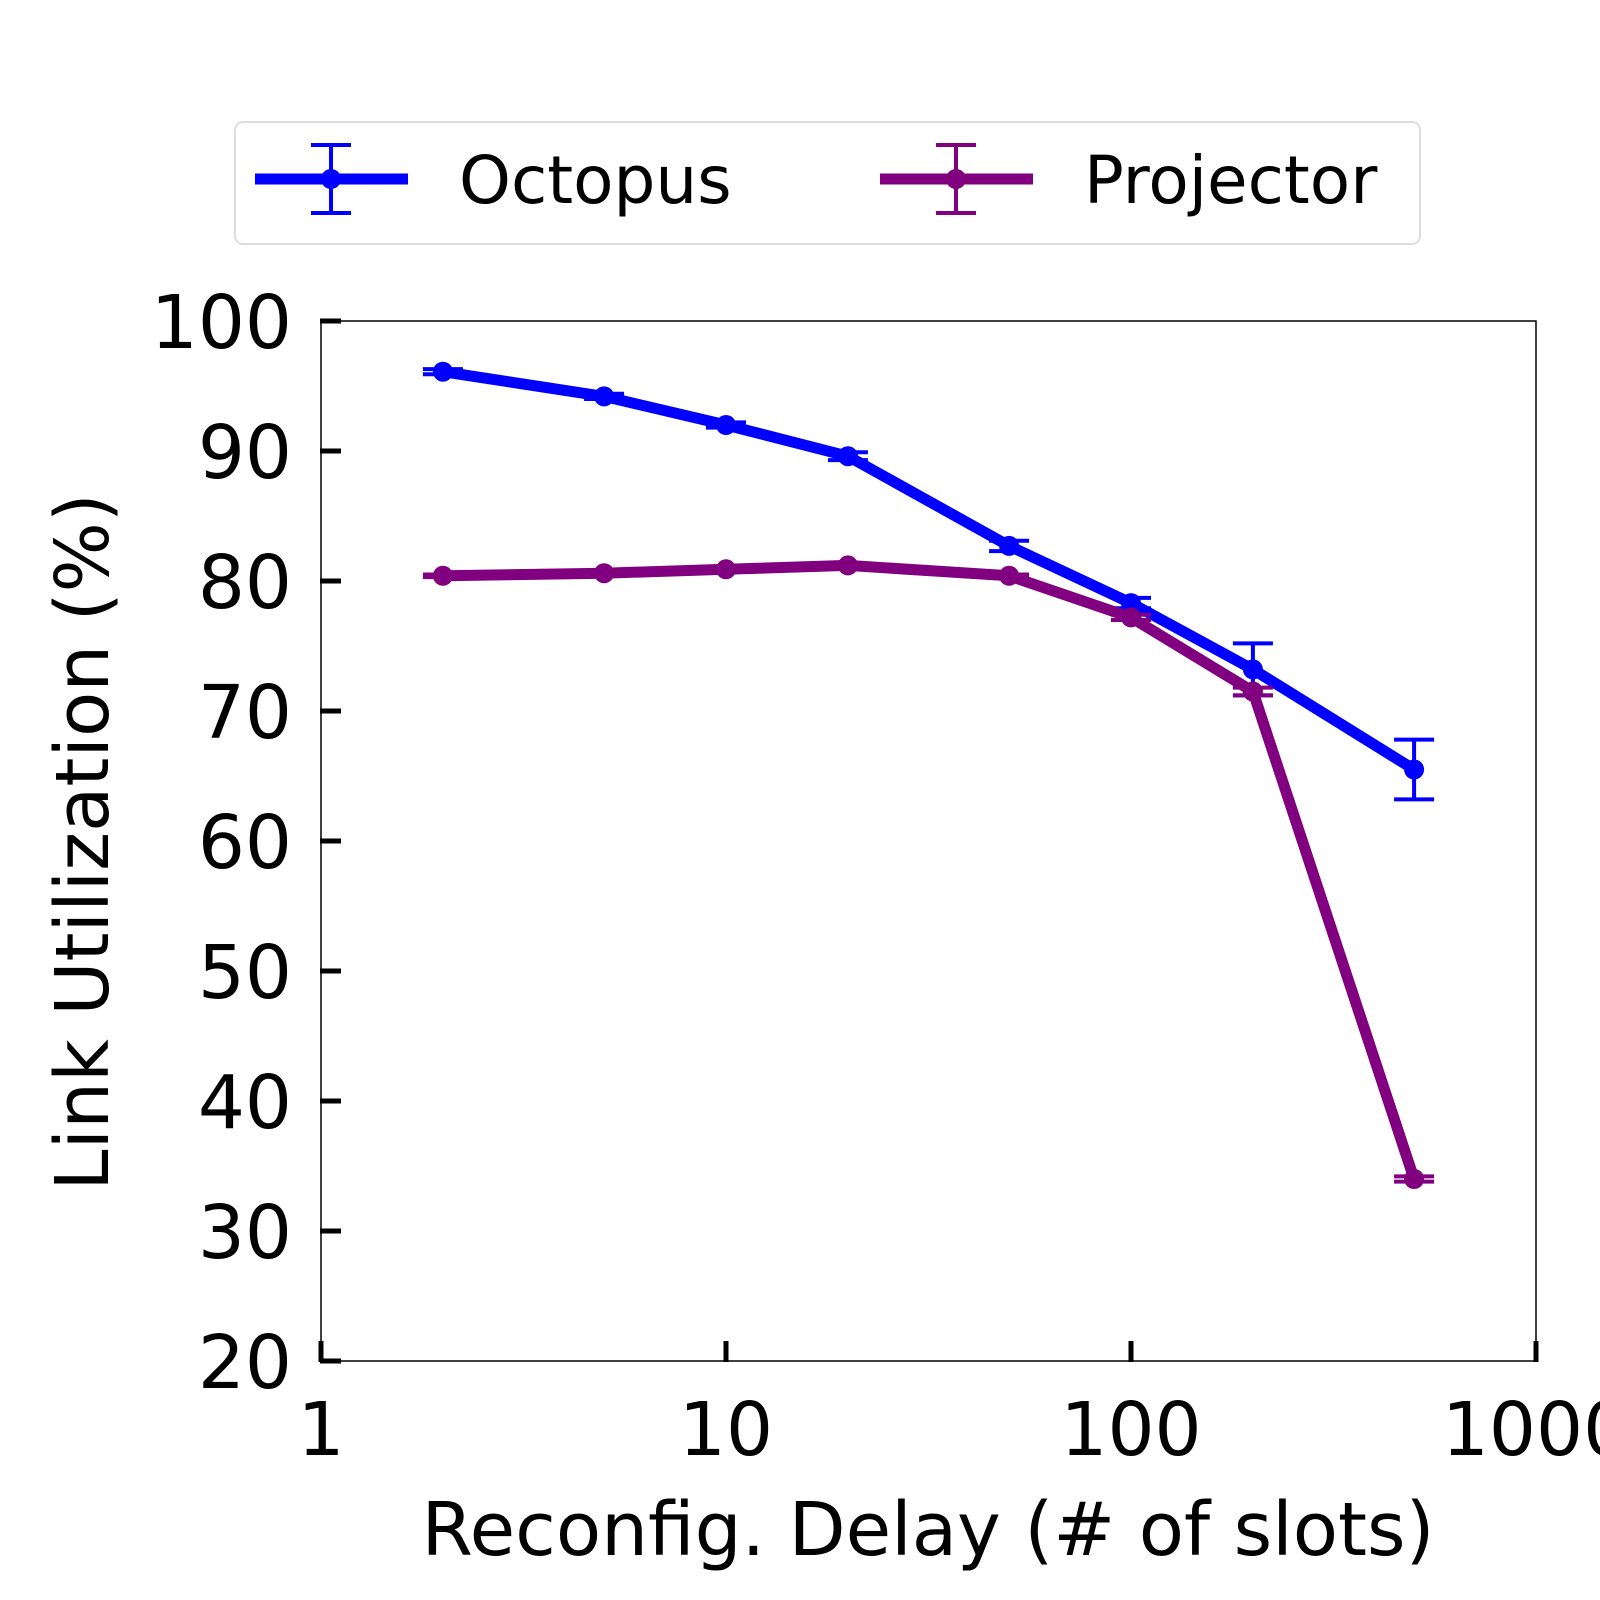  Describe the element at coordinates (221, 323) in the screenshot. I see `y-tick-label: 100` at that location.